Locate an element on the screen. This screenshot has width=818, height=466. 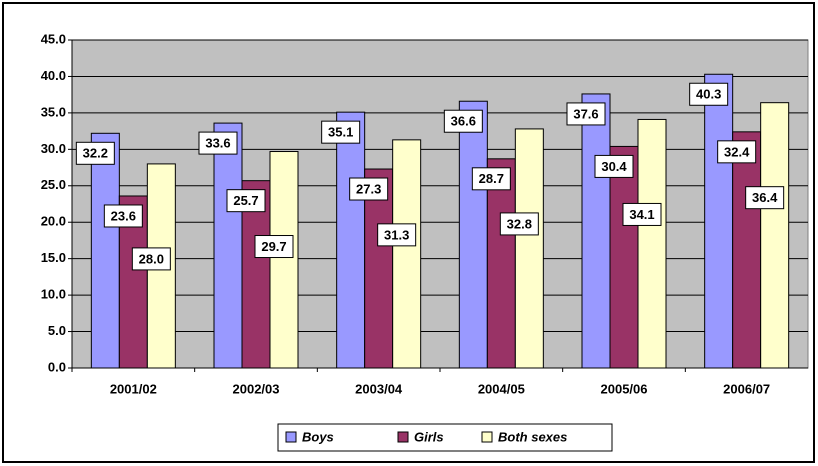
y-tick-label: 10.0 is located at coordinates (53, 294).